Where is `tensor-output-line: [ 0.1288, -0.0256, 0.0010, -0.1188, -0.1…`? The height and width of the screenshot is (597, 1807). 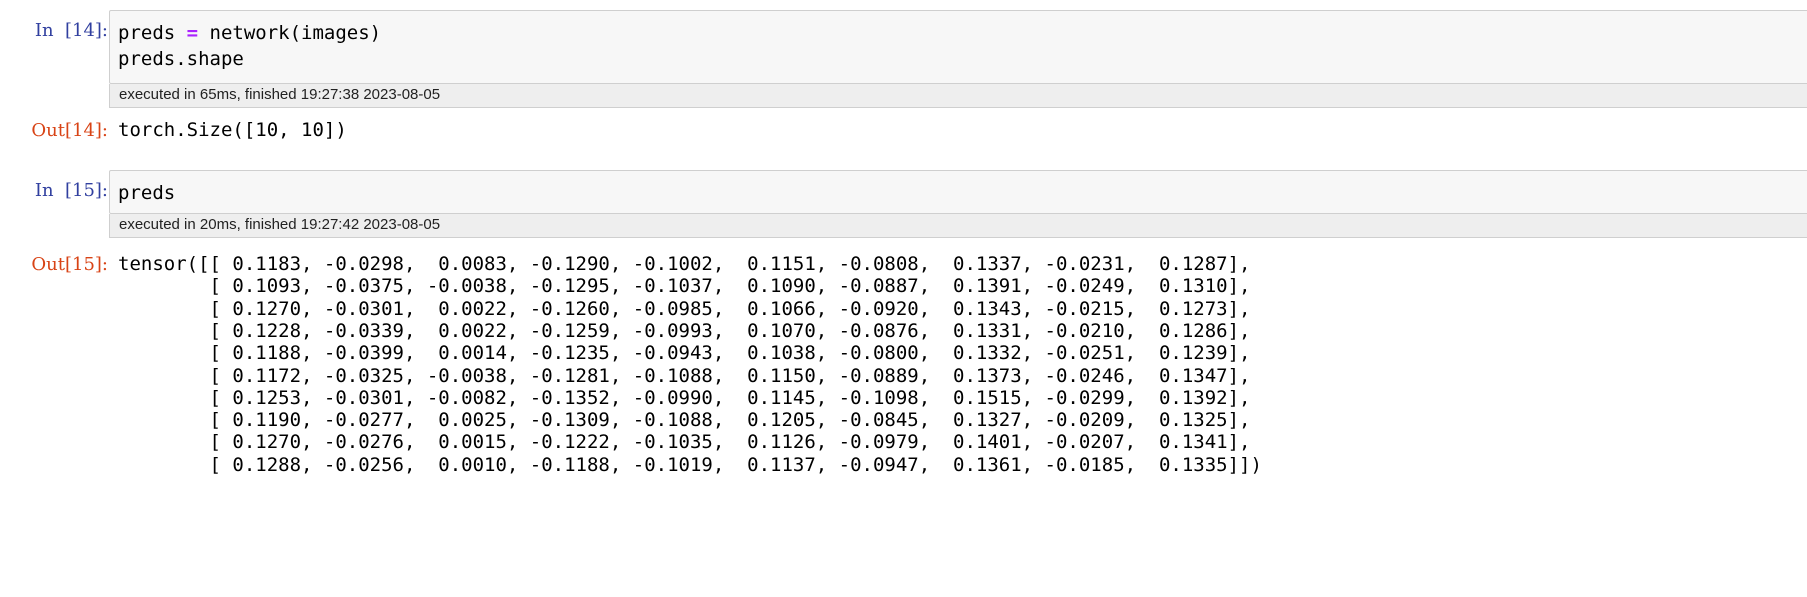 tensor-output-line: [ 0.1288, -0.0256, 0.0010, -0.1188, -0.1… is located at coordinates (690, 464).